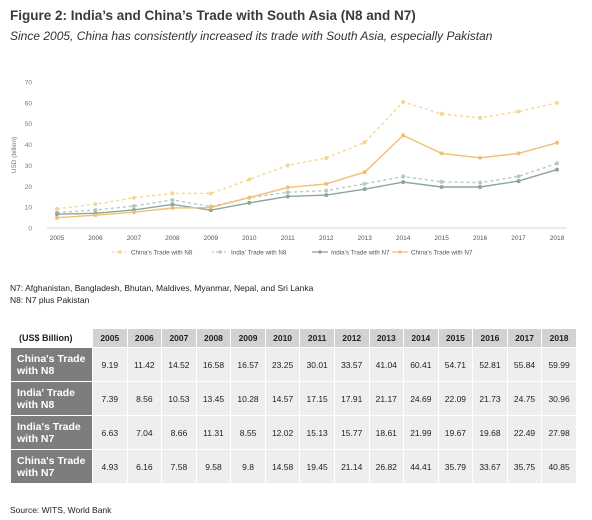 The height and width of the screenshot is (520, 592). I want to click on x-tick-label: 2017, so click(518, 238).